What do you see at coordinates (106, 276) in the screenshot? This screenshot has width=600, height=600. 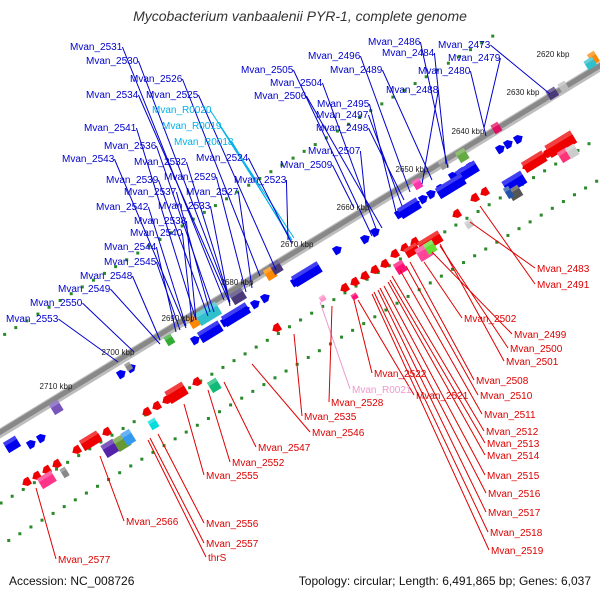 I see `forward-gene-label: Mvan_2548` at bounding box center [106, 276].